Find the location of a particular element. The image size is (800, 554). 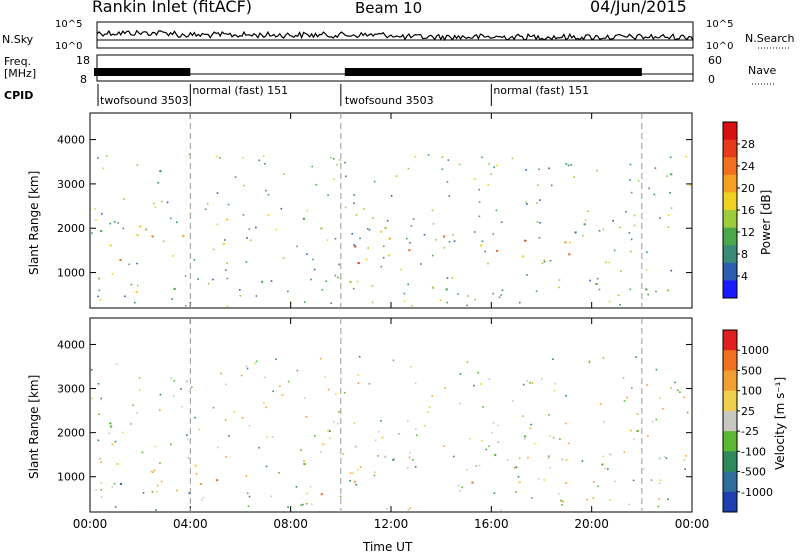

power-colorbar-tick-label: 20 is located at coordinates (748, 188).